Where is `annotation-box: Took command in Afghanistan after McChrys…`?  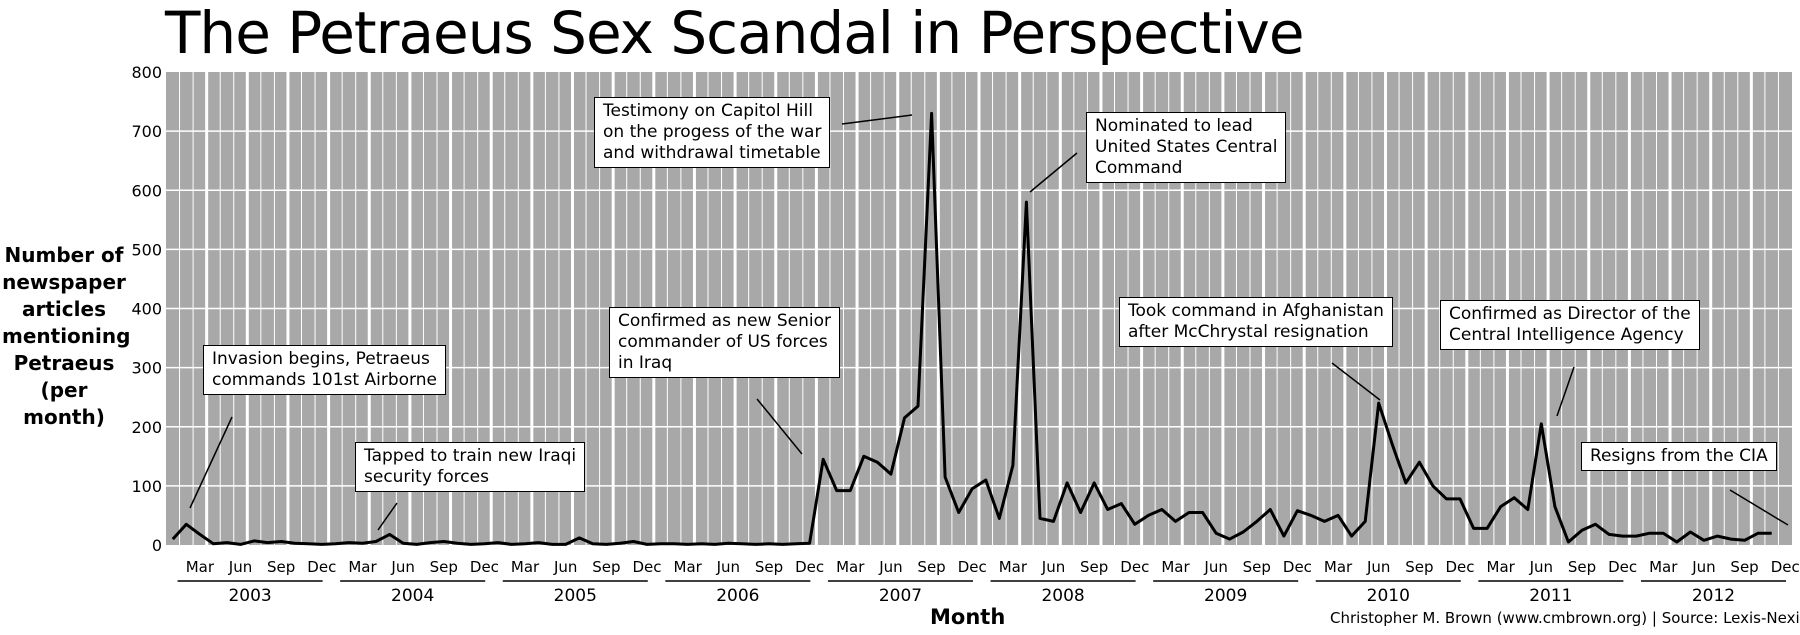 annotation-box: Took command in Afghanistan after McChrys… is located at coordinates (1256, 322).